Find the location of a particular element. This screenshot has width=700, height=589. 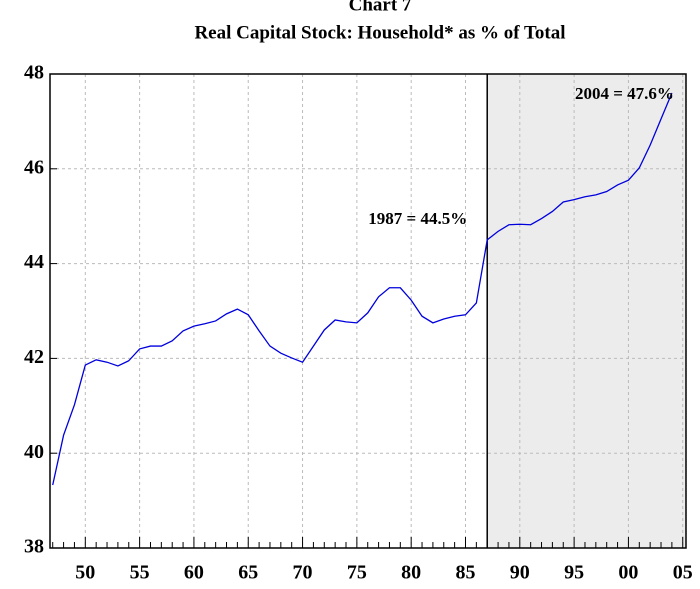

annotation: 2004 = 47.6% is located at coordinates (624, 93).